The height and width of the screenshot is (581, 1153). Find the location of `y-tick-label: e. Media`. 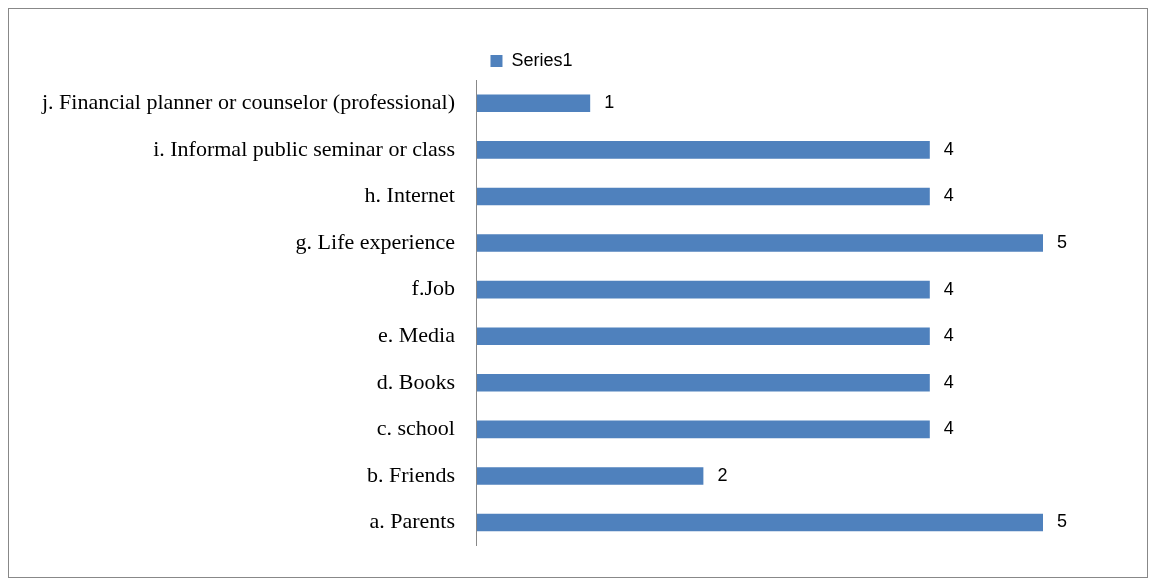

y-tick-label: e. Media is located at coordinates (417, 334).